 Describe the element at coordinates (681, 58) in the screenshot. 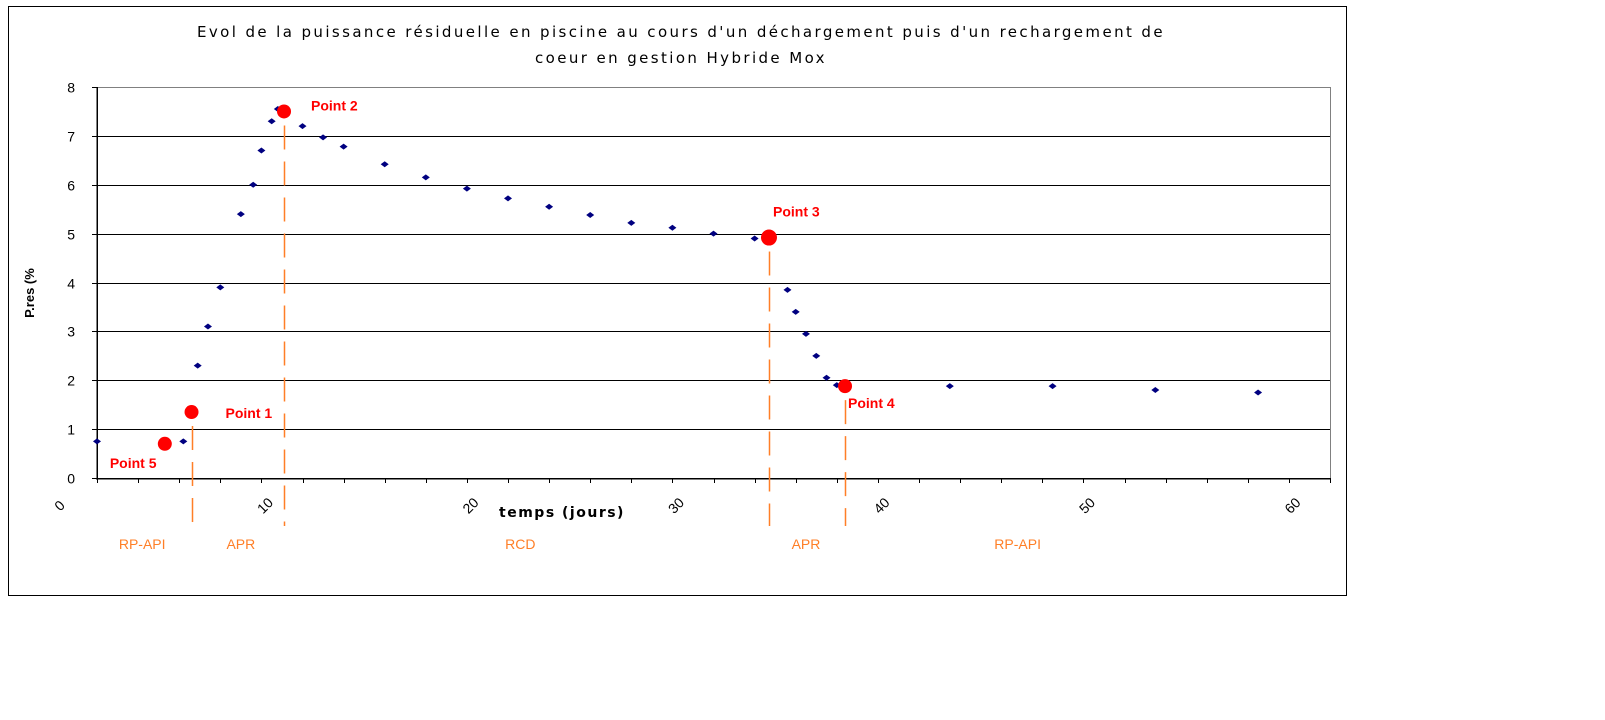

I see `chart-title-line2: coeur en gestion Hybride Mox` at that location.